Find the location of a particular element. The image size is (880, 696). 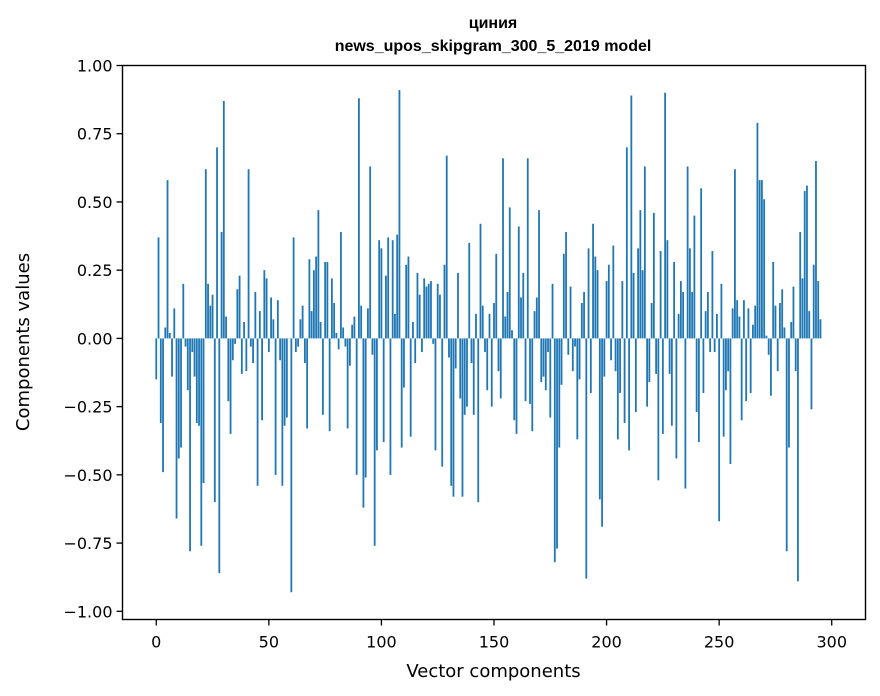

x-tick-label: 100 is located at coordinates (381, 642).